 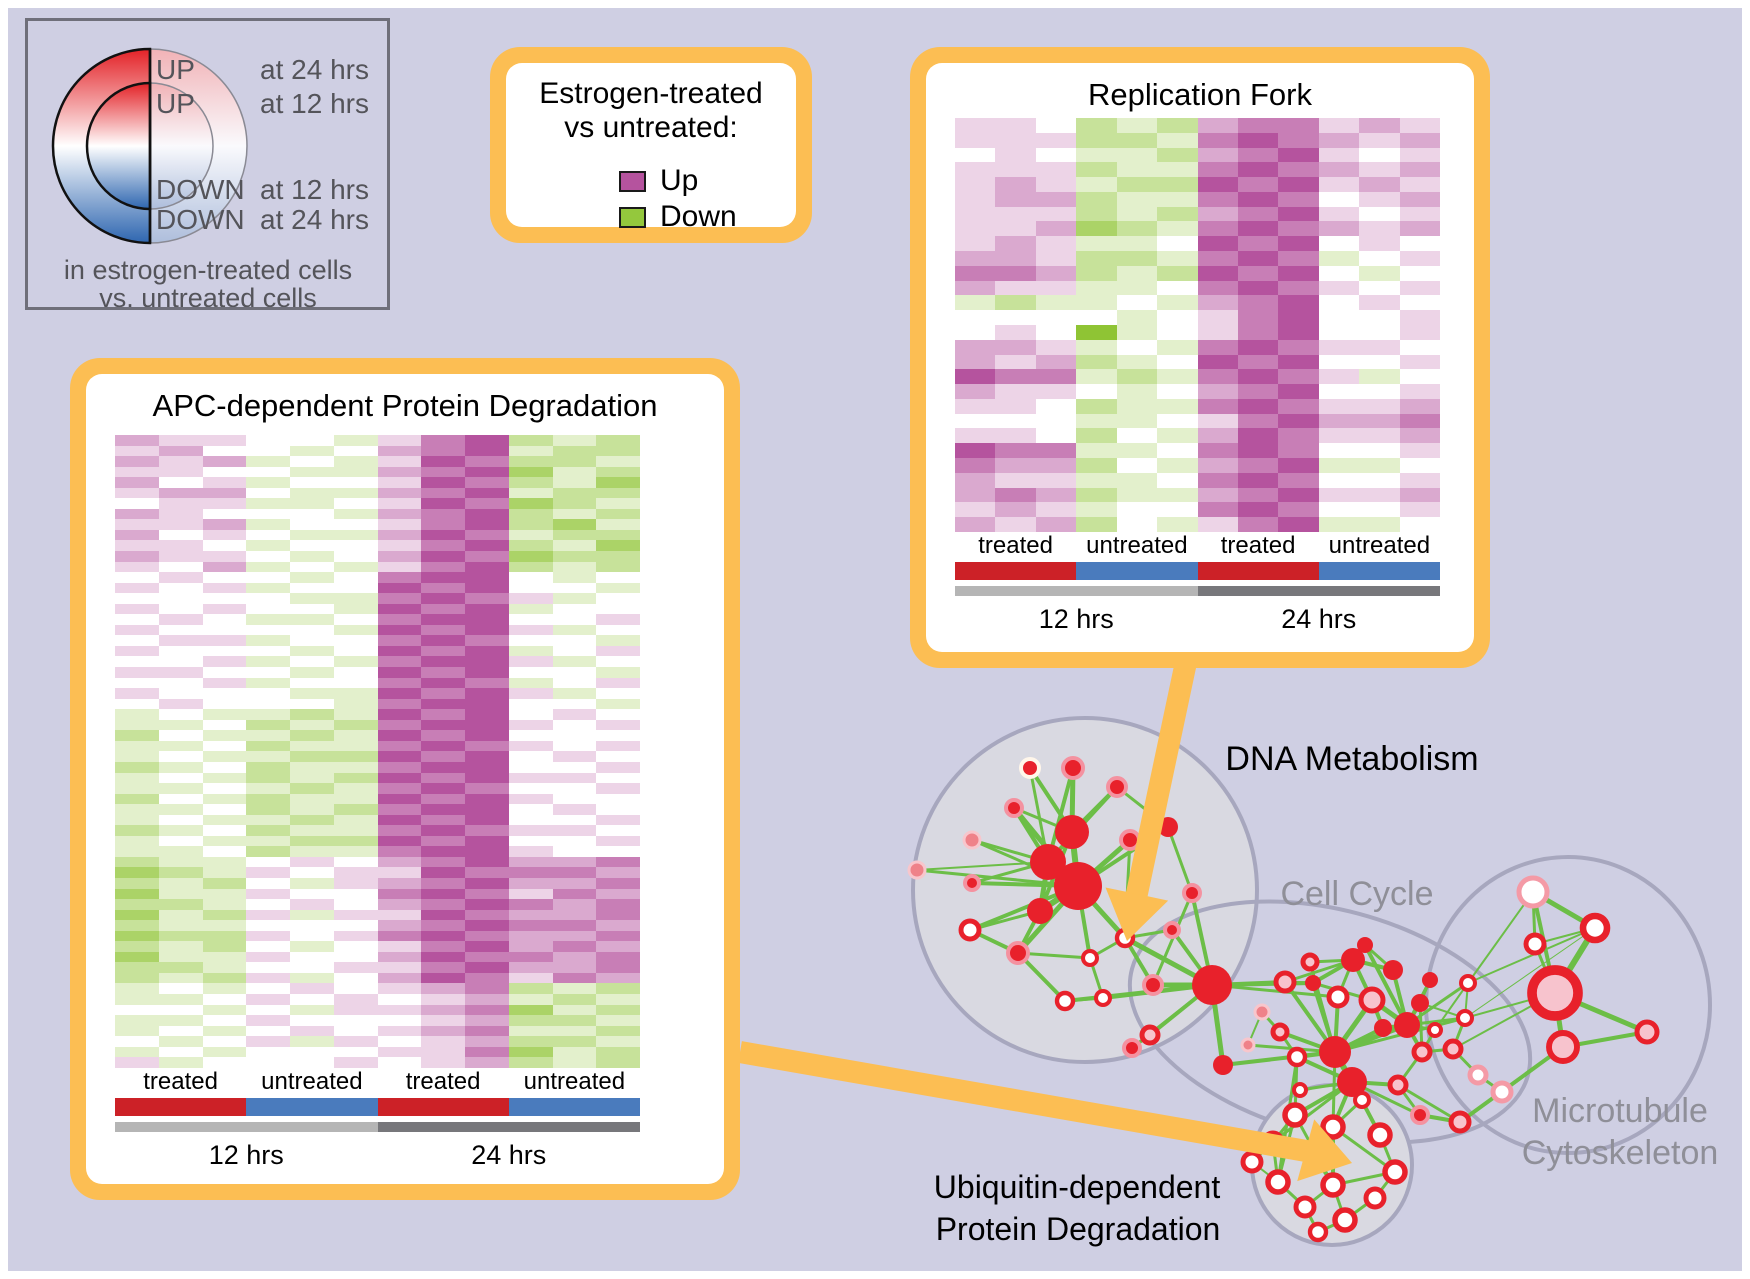 What do you see at coordinates (1200, 94) in the screenshot?
I see `panel-title-replication-fork: Replication Fork` at bounding box center [1200, 94].